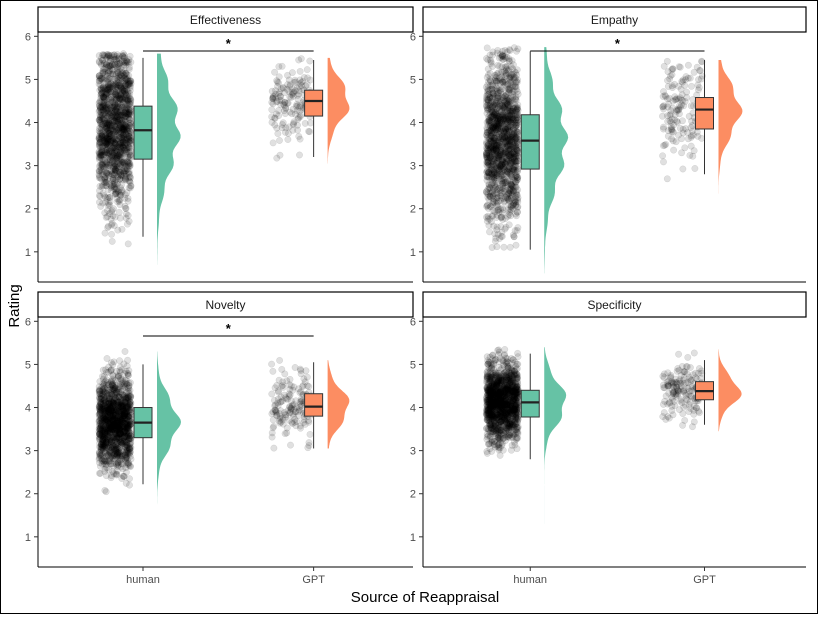 The width and height of the screenshot is (818, 619). Describe the element at coordinates (704, 580) in the screenshot. I see `x-tick-label: GPT` at that location.